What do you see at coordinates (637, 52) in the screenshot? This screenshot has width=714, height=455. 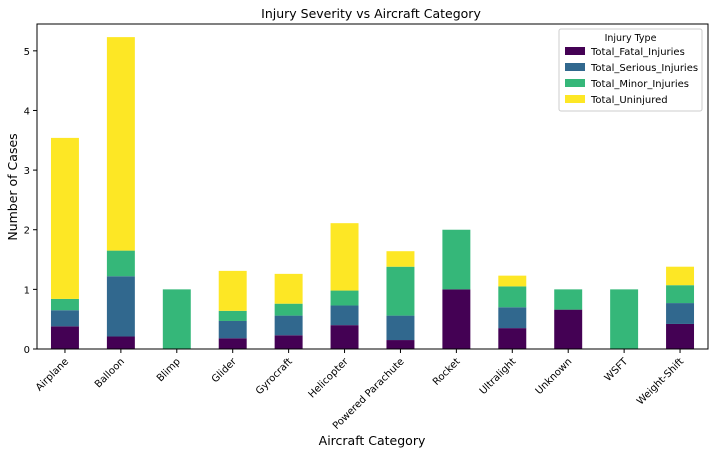 I see `legend-label: Total_Fatal_Injuries` at bounding box center [637, 52].